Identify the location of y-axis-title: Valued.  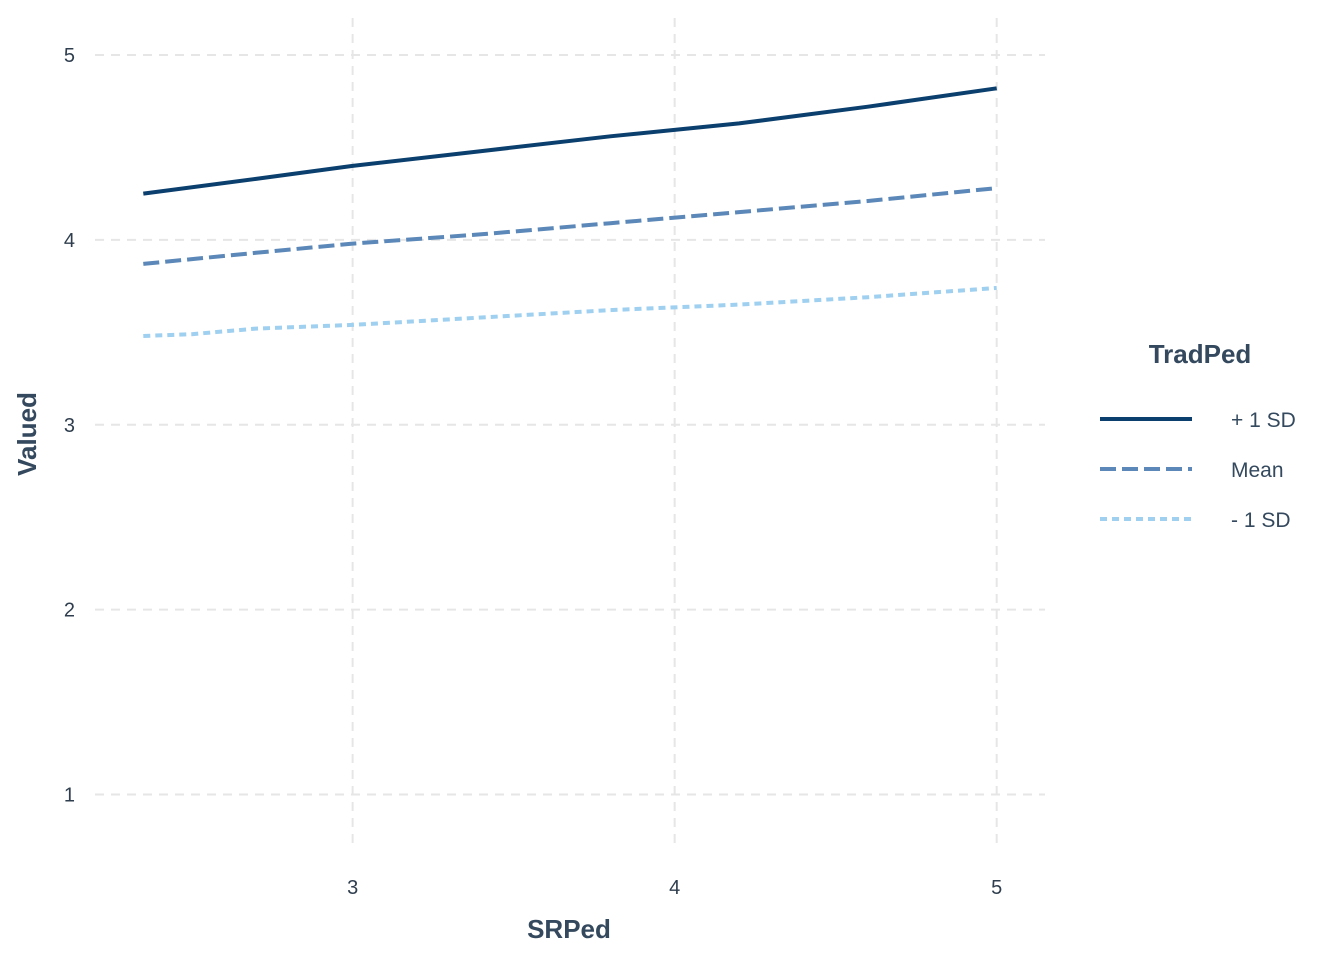
(27, 434).